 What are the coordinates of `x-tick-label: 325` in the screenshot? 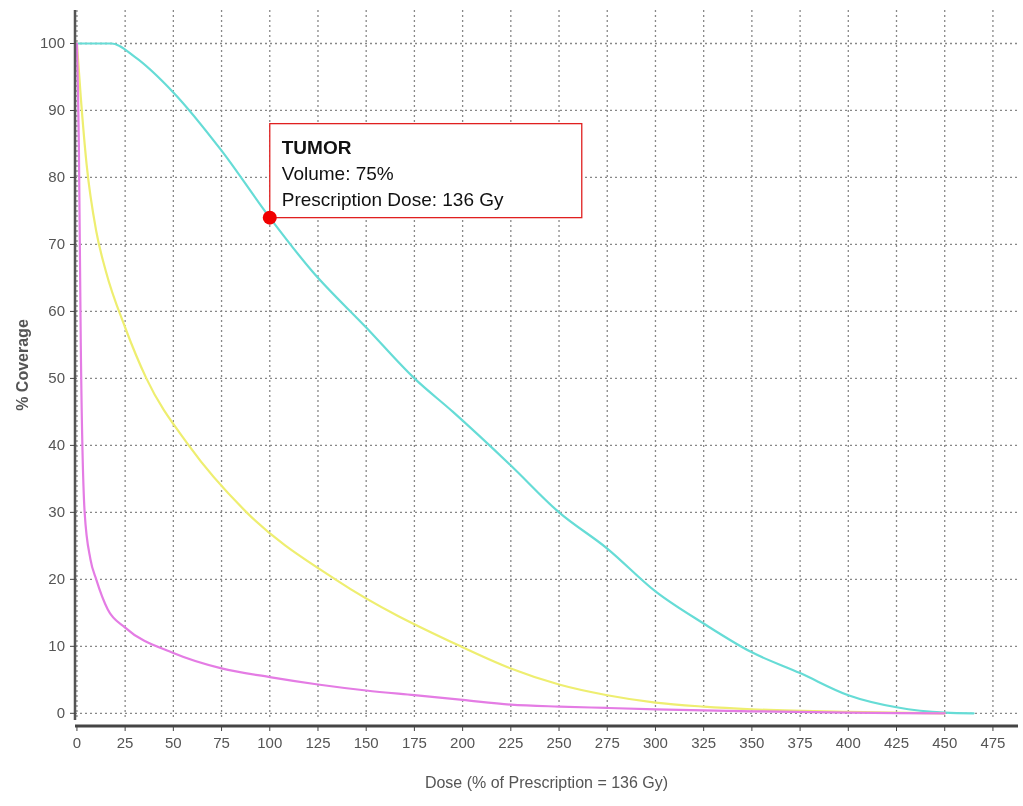 It's located at (704, 742).